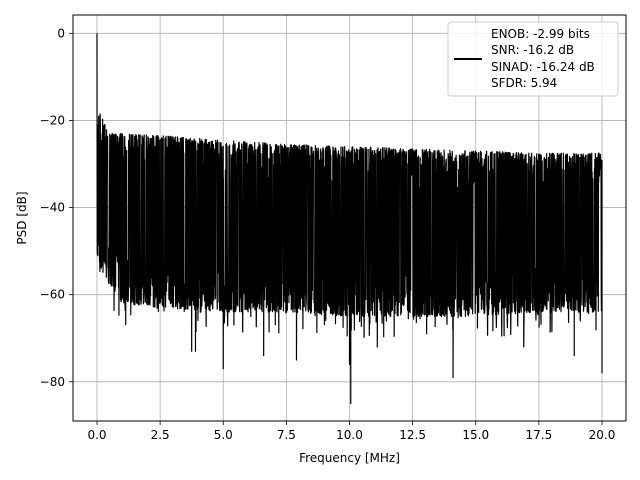 The image size is (640, 480). Describe the element at coordinates (52, 208) in the screenshot. I see `y-tick-label: −40` at that location.